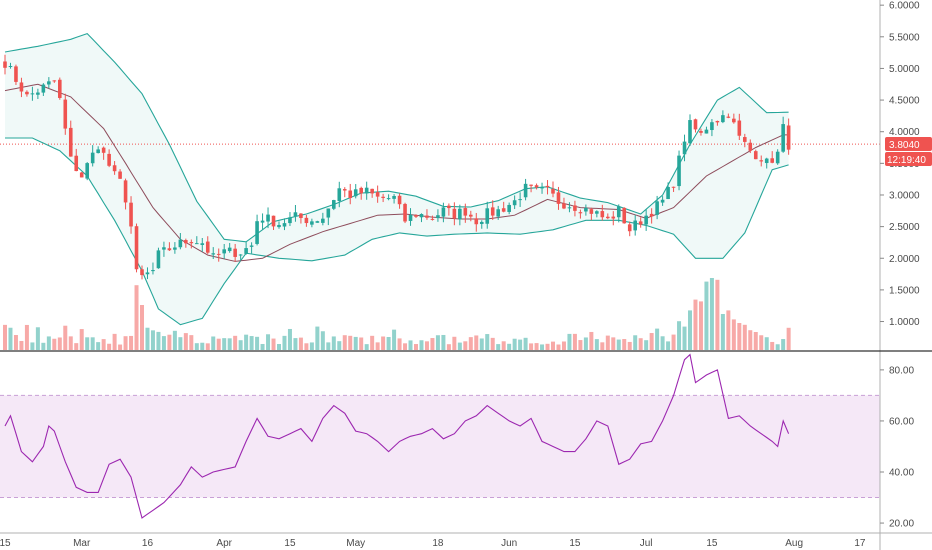 The height and width of the screenshot is (550, 932). I want to click on time-tick-label: 15, so click(5, 543).